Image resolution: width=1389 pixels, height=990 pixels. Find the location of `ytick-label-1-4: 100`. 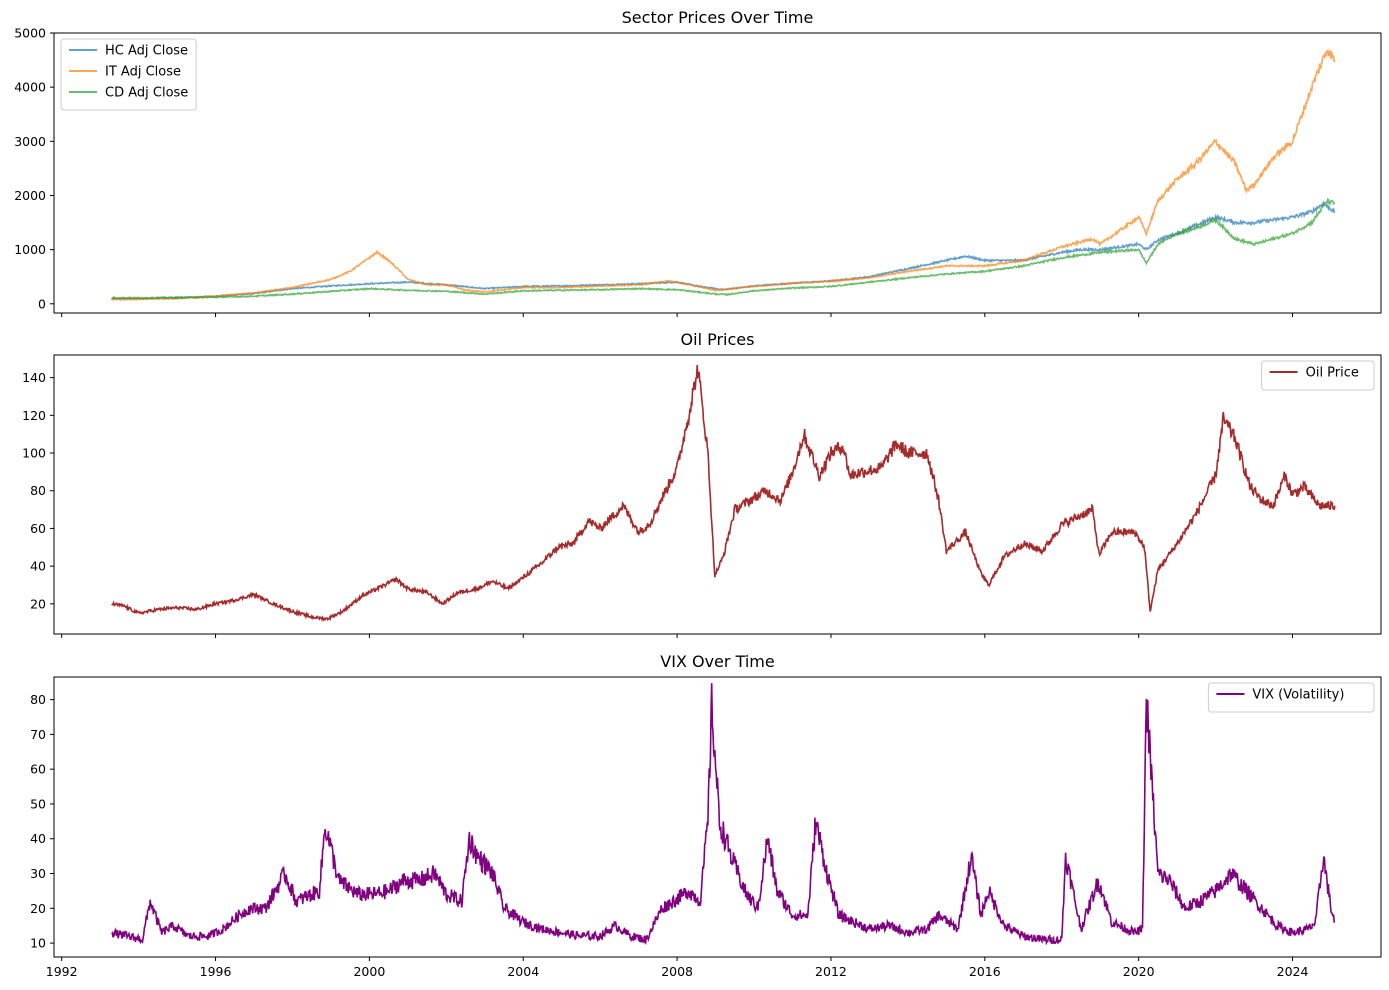

ytick-label-1-4: 100 is located at coordinates (34, 453).